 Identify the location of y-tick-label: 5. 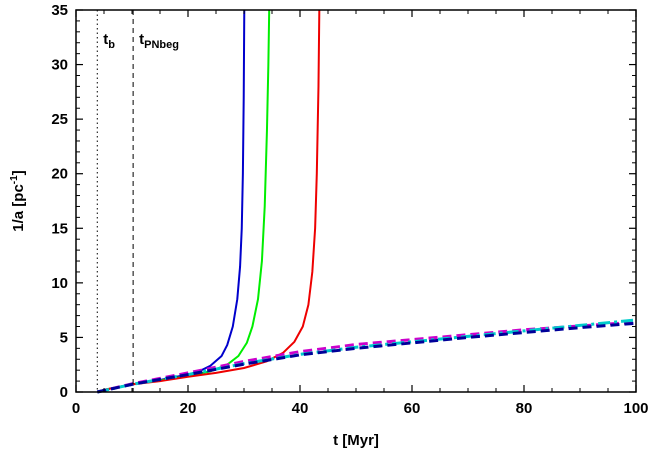
(64, 337).